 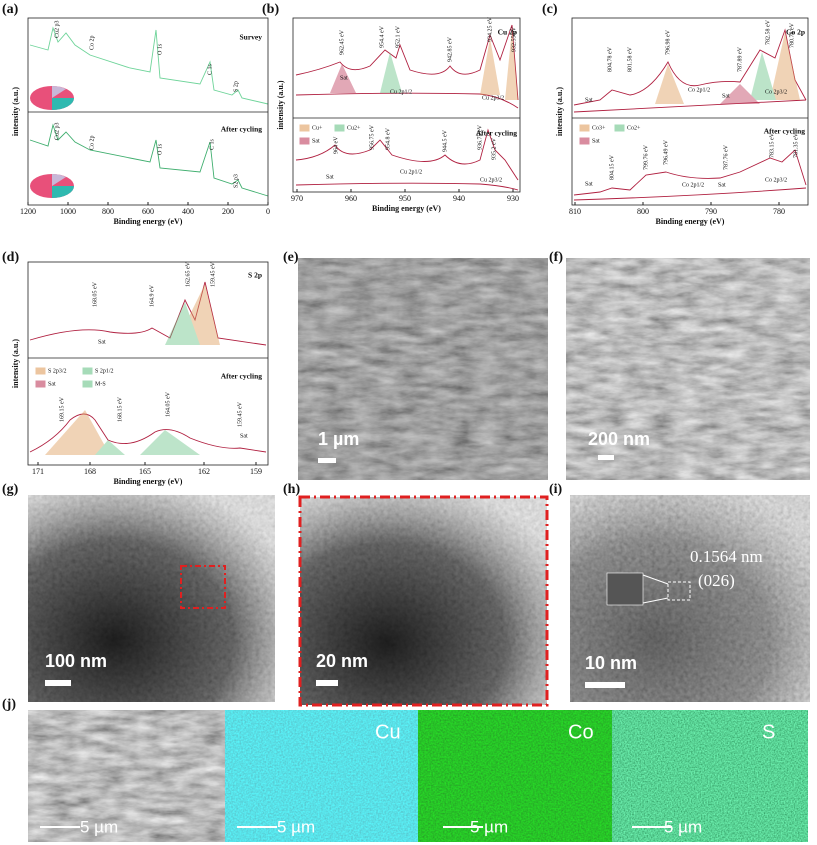 What do you see at coordinates (599, 128) in the screenshot?
I see `legend-label: Co3+` at bounding box center [599, 128].